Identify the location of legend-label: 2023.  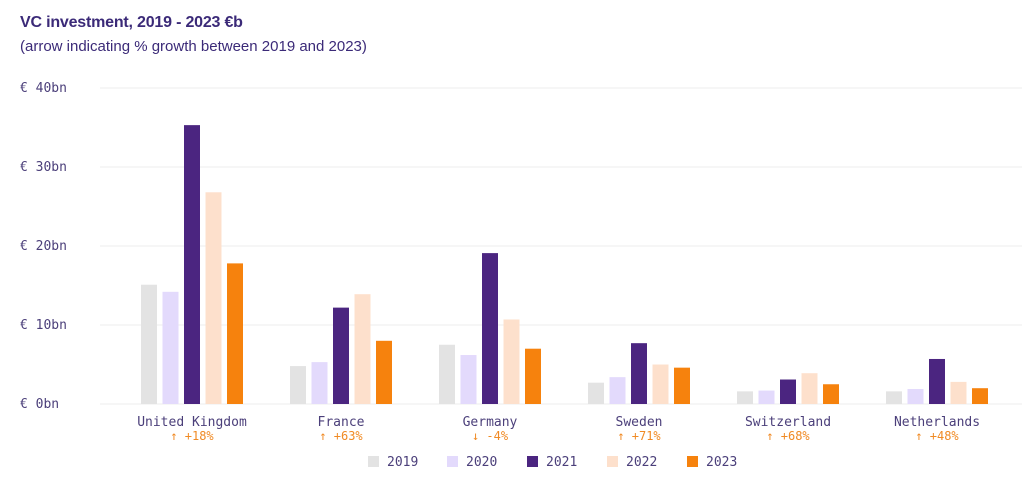
(721, 462).